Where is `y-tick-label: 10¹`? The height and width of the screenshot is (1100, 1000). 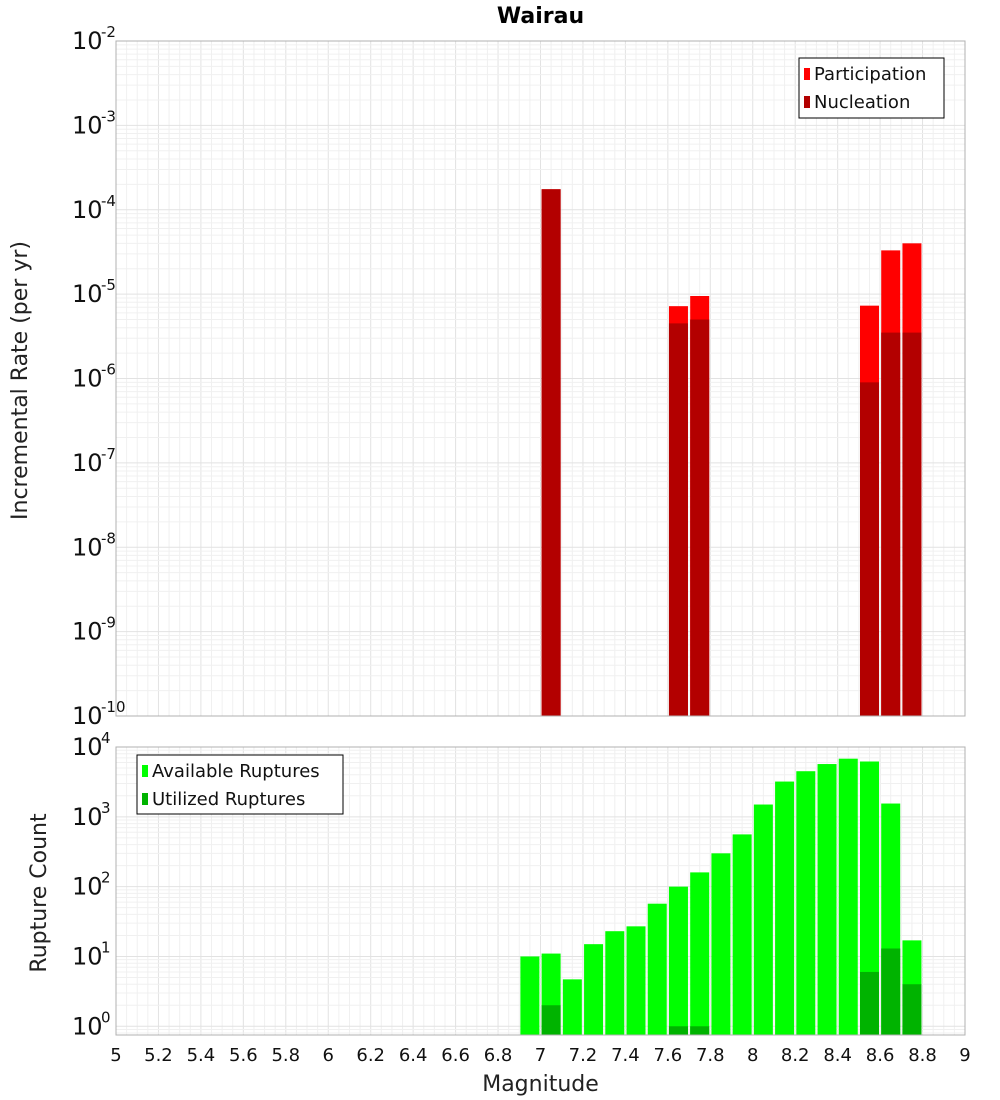 y-tick-label: 10¹ is located at coordinates (91, 954).